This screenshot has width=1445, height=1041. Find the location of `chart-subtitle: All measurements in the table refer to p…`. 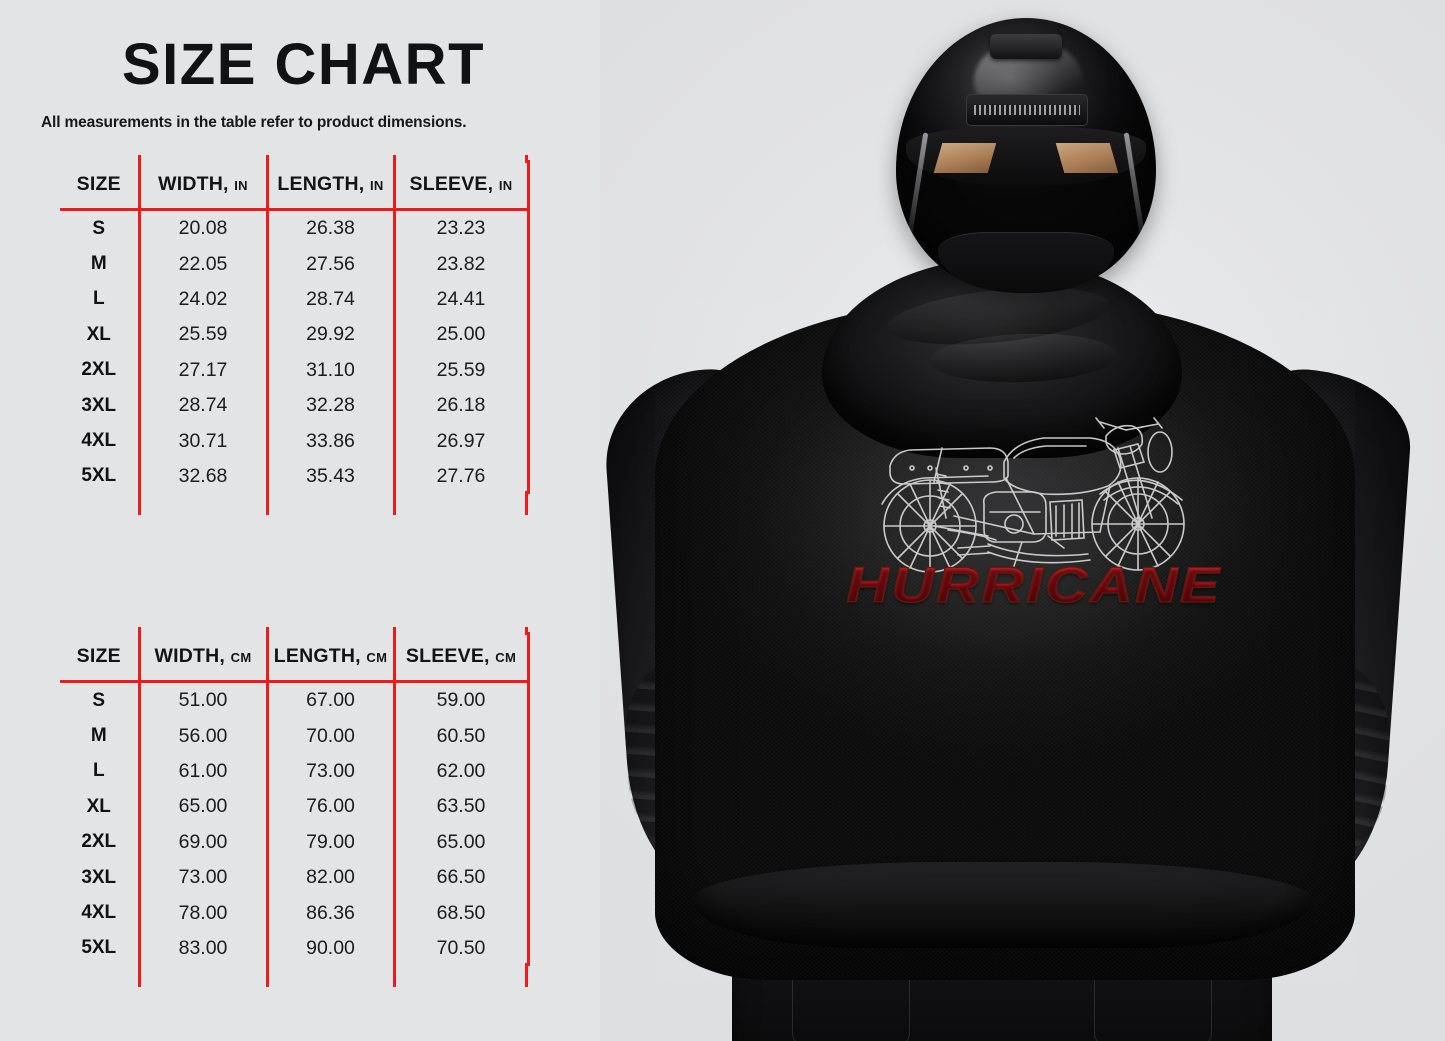

chart-subtitle: All measurements in the table refer to p… is located at coordinates (254, 122).